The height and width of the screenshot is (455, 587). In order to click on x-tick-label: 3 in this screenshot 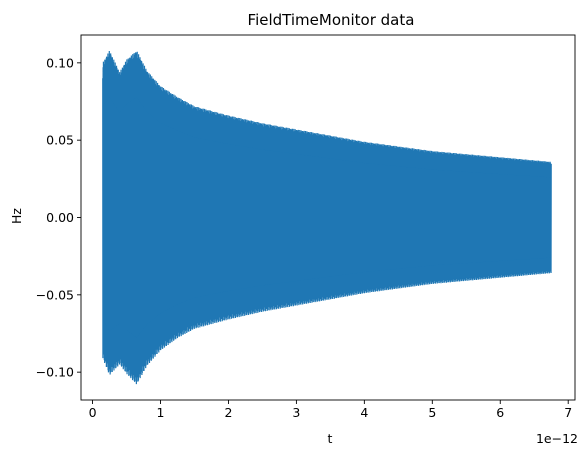, I will do `click(296, 412)`.